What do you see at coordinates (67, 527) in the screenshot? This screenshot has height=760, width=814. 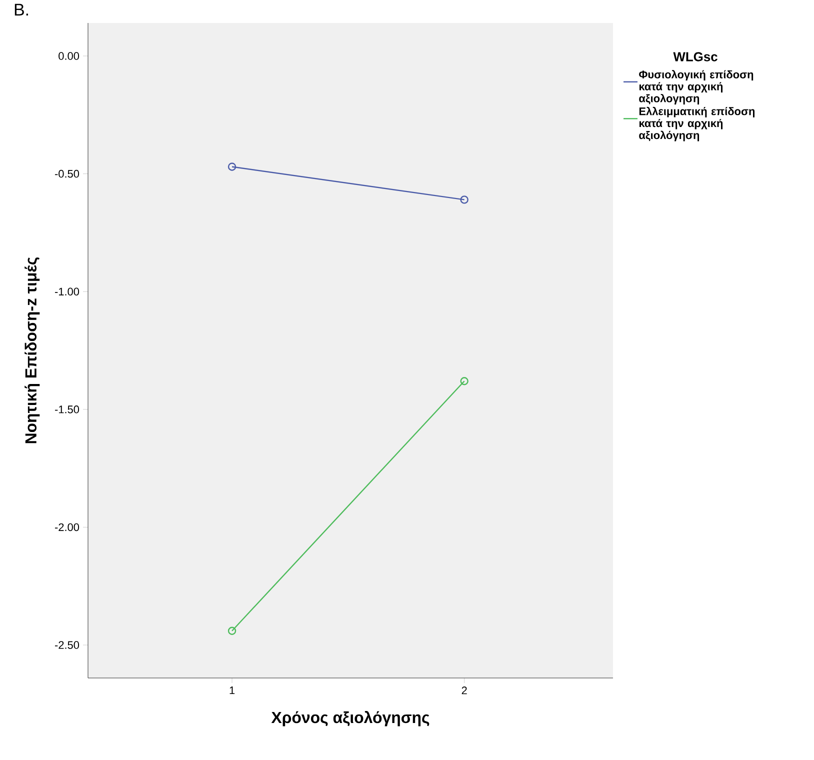 I see `y-tick-label: -2.00` at bounding box center [67, 527].